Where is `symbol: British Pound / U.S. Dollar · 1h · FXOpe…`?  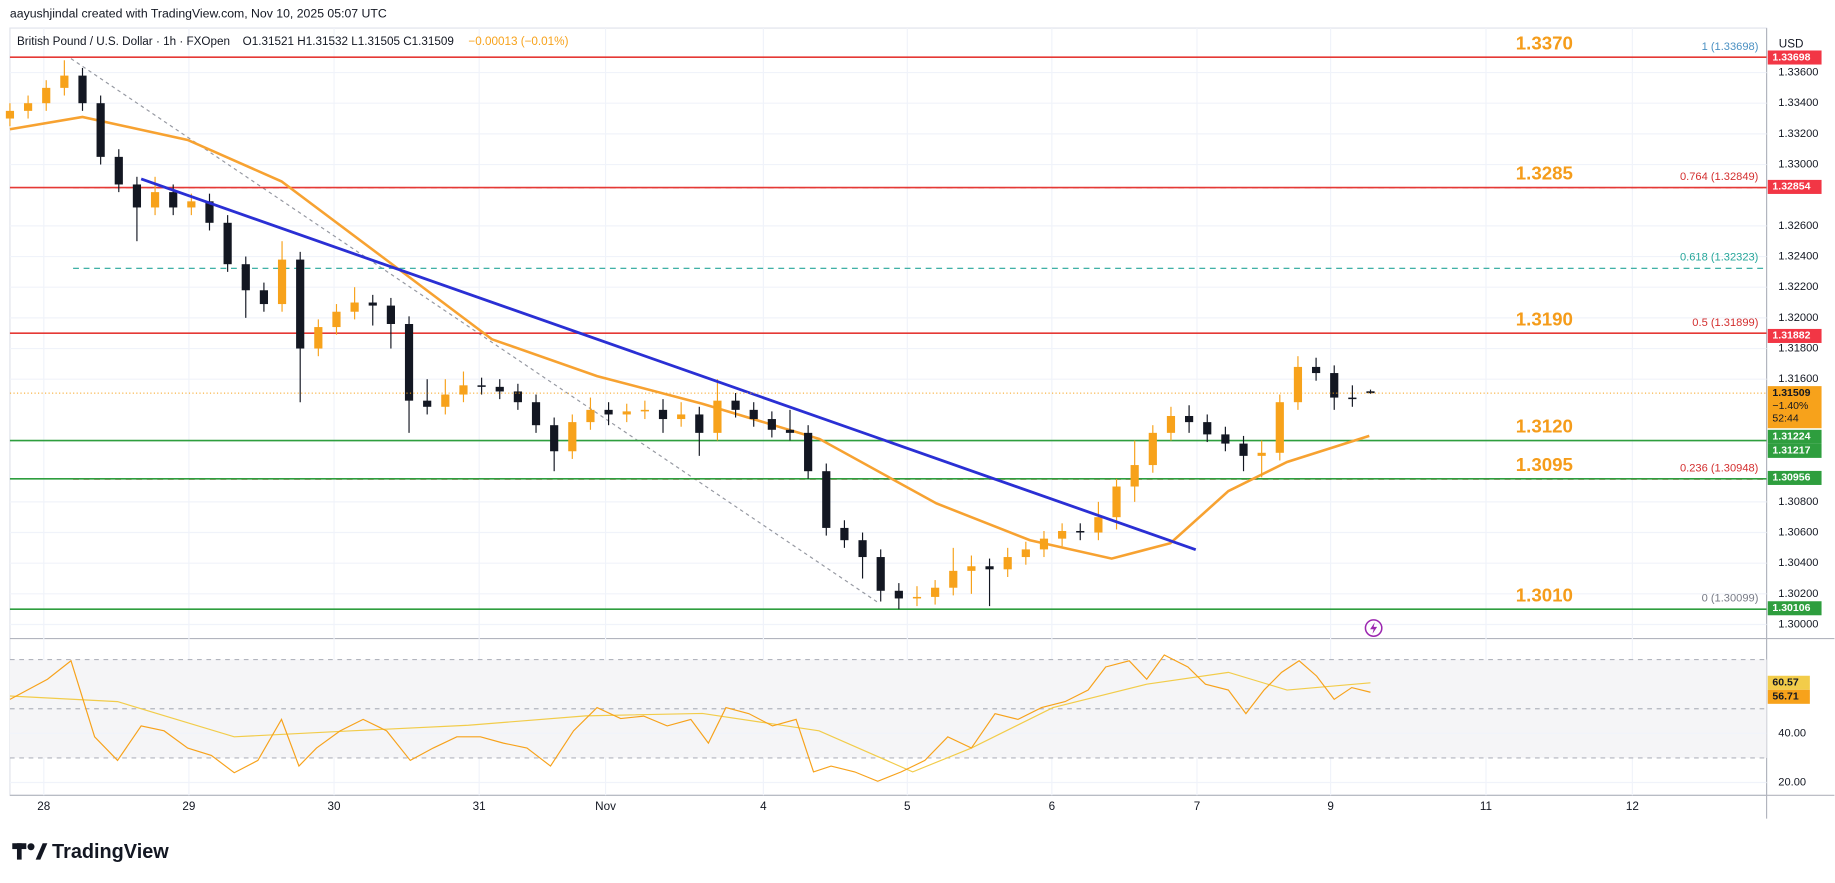
symbol: British Pound / U.S. Dollar · 1h · FXOpe… is located at coordinates (123, 41).